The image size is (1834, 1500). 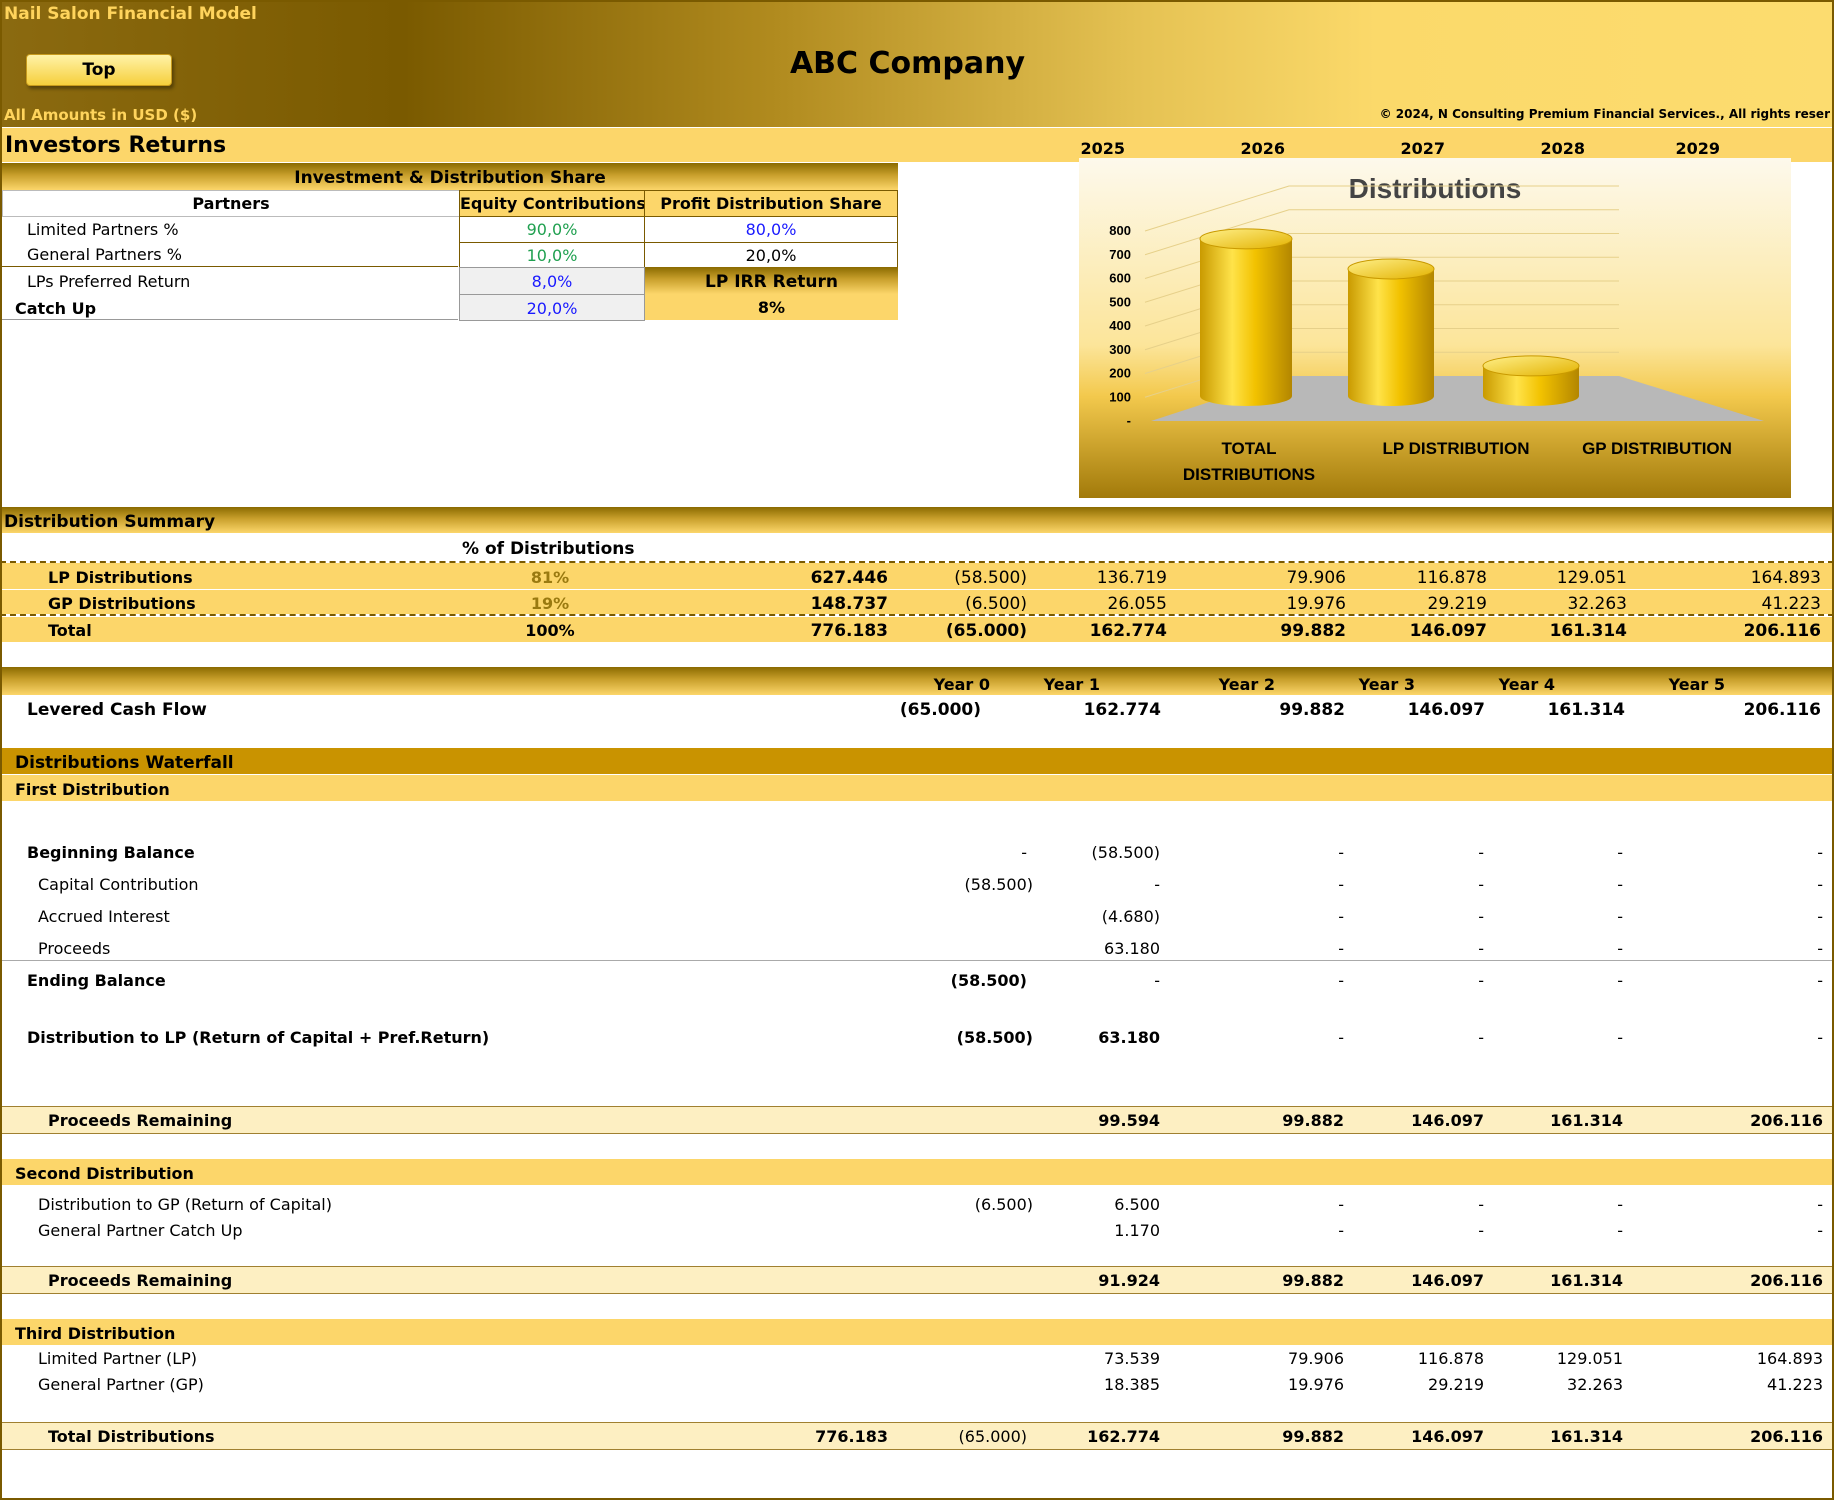 I want to click on y-tick-label: 600, so click(x=1120, y=278).